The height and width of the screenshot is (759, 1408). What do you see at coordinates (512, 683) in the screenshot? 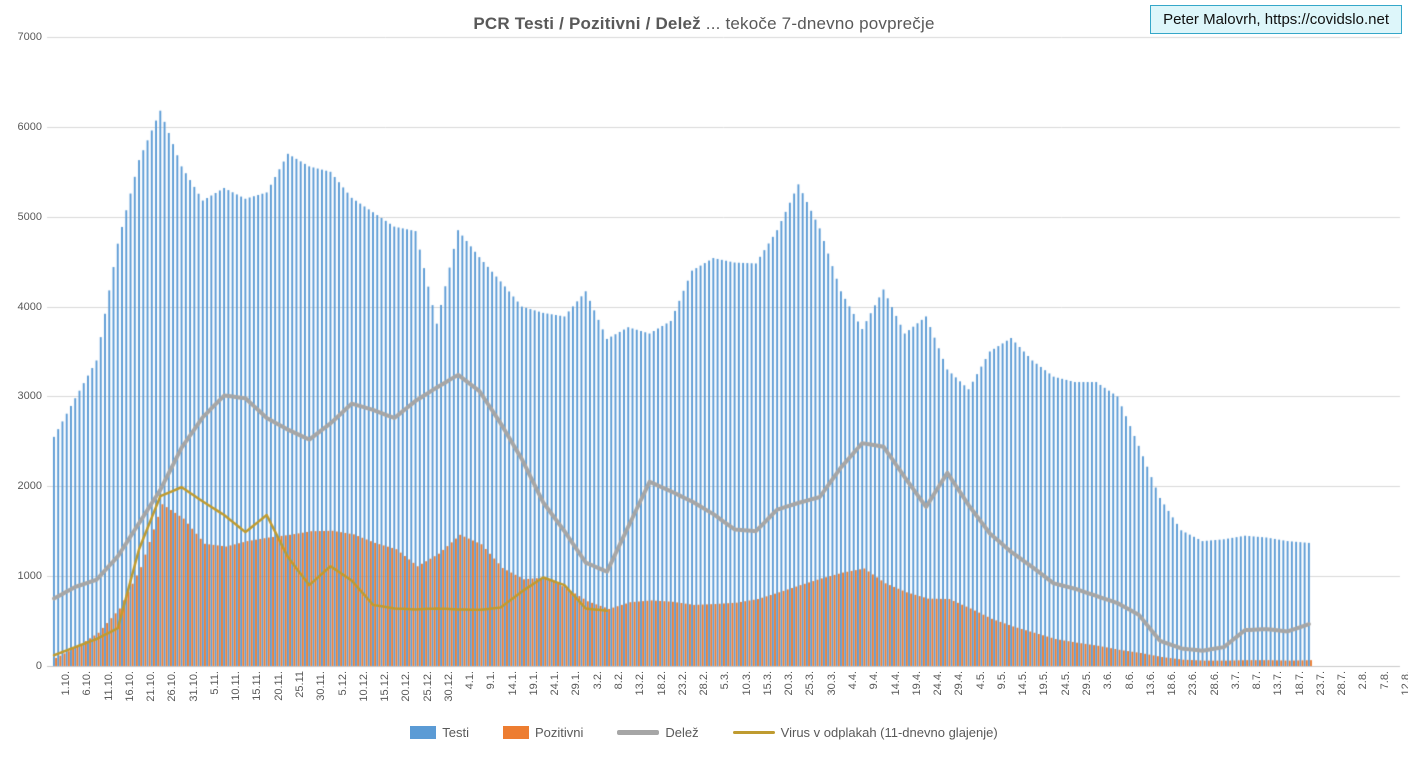
I see `x-axis-label: 14.1.` at bounding box center [512, 683].